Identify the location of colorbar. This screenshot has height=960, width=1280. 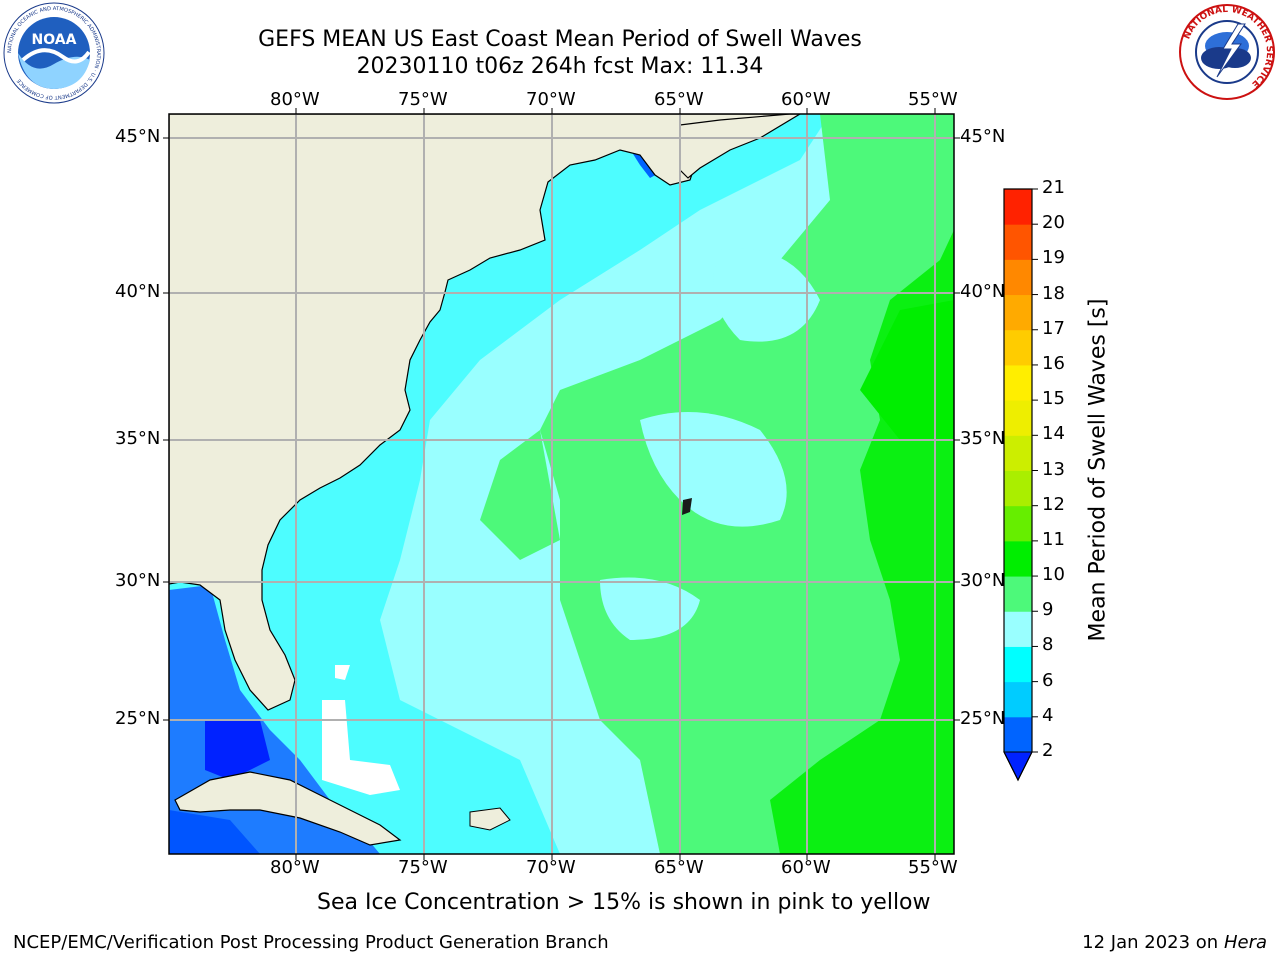
(1020, 485).